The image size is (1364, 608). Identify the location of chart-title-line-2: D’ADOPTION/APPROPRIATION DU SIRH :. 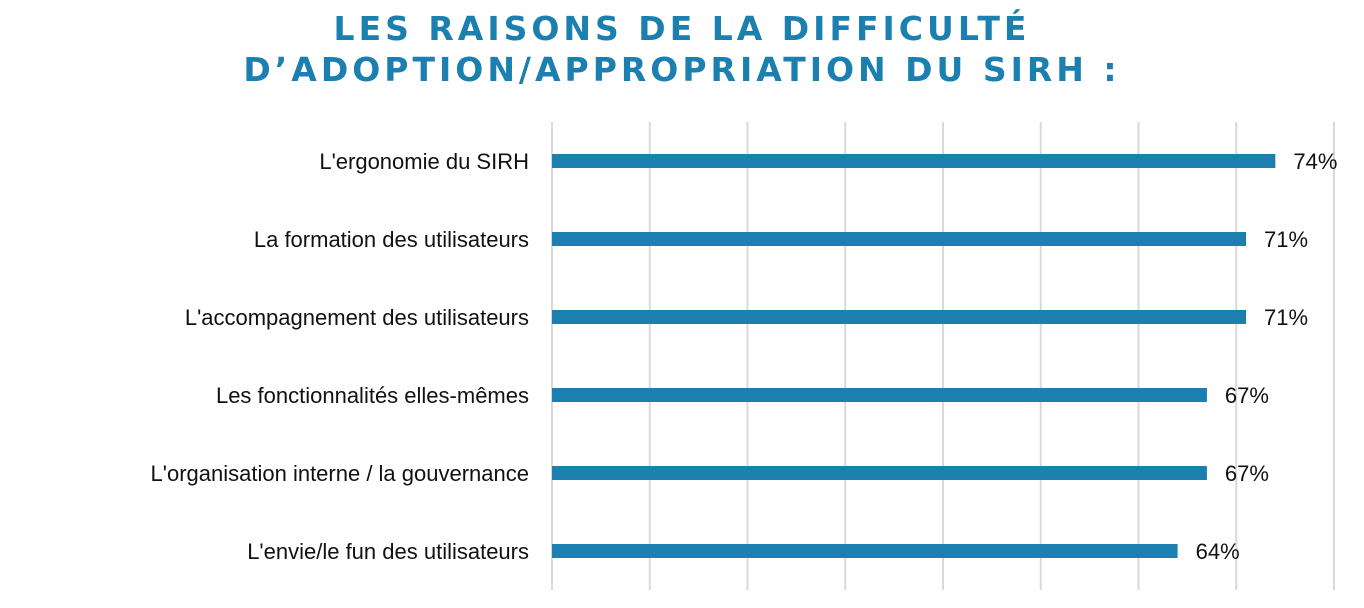
(682, 69).